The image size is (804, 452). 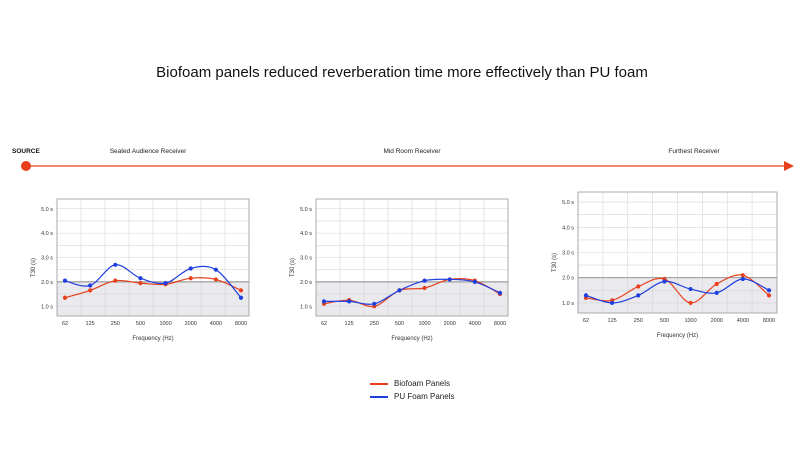 I want to click on source-label: SOURCE, so click(x=26, y=151).